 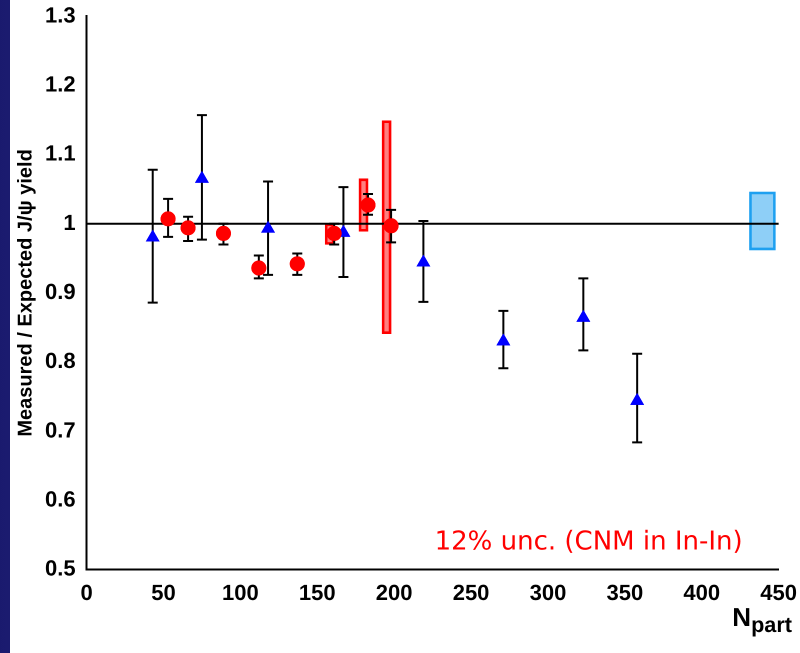 I want to click on y-tick-label: 0.7, so click(x=60, y=429).